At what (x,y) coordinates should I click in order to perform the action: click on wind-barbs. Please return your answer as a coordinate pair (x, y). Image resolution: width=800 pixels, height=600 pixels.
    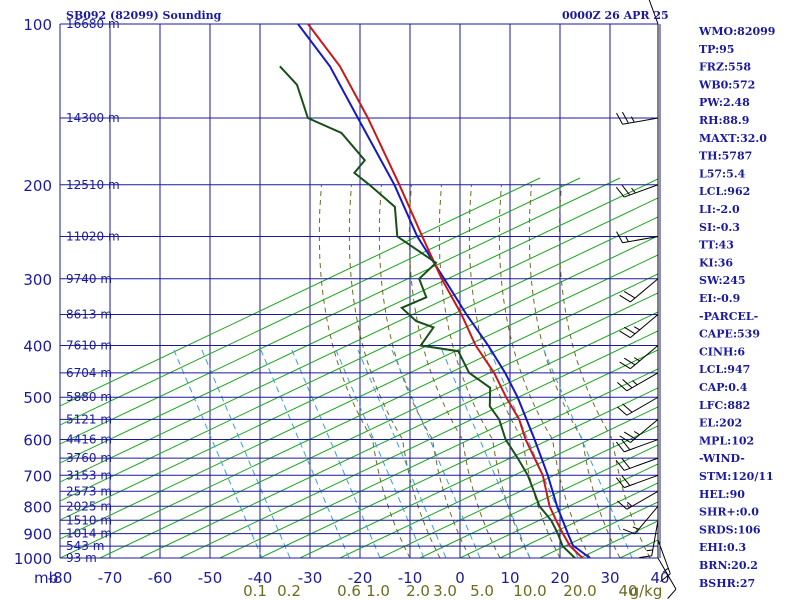
    Looking at the image, I should click on (646, 299).